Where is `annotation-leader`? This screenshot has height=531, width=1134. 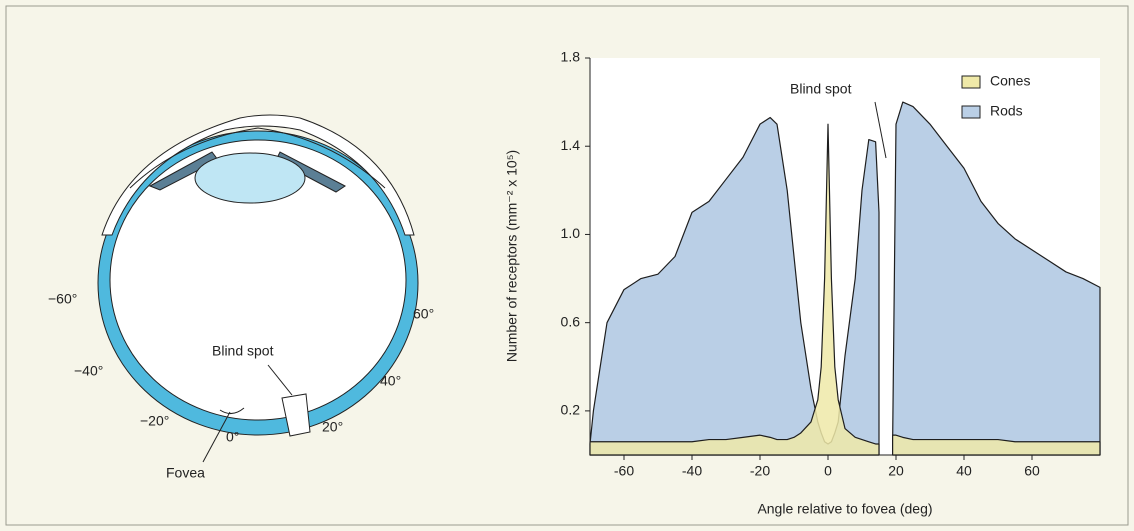
annotation-leader is located at coordinates (880, 130).